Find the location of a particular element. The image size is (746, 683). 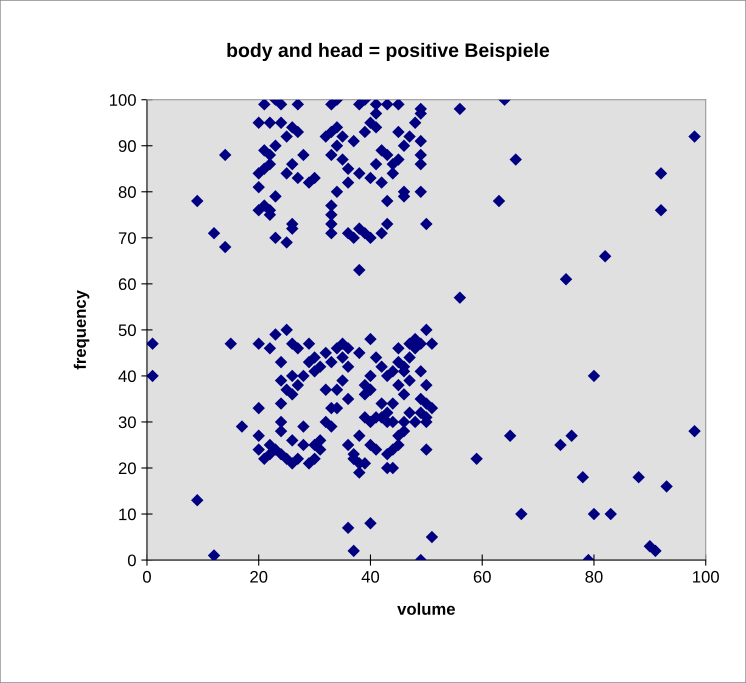

x-tick-label: 80 is located at coordinates (594, 576).